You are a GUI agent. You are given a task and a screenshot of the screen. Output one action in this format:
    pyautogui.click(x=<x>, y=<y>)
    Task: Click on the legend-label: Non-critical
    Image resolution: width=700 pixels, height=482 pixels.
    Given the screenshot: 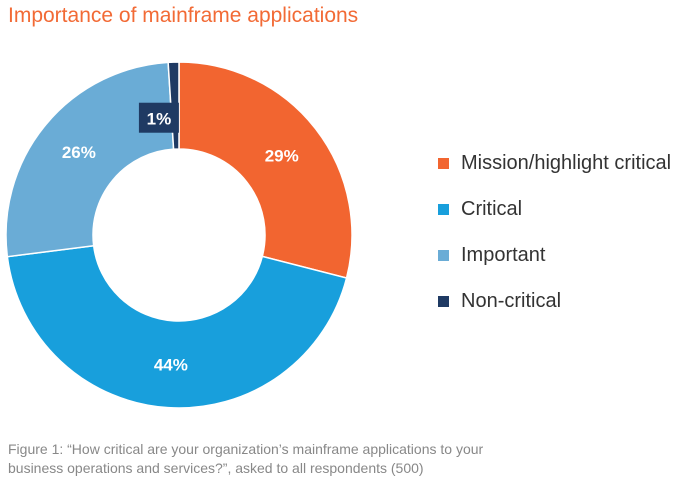 What is the action you would take?
    pyautogui.click(x=511, y=300)
    